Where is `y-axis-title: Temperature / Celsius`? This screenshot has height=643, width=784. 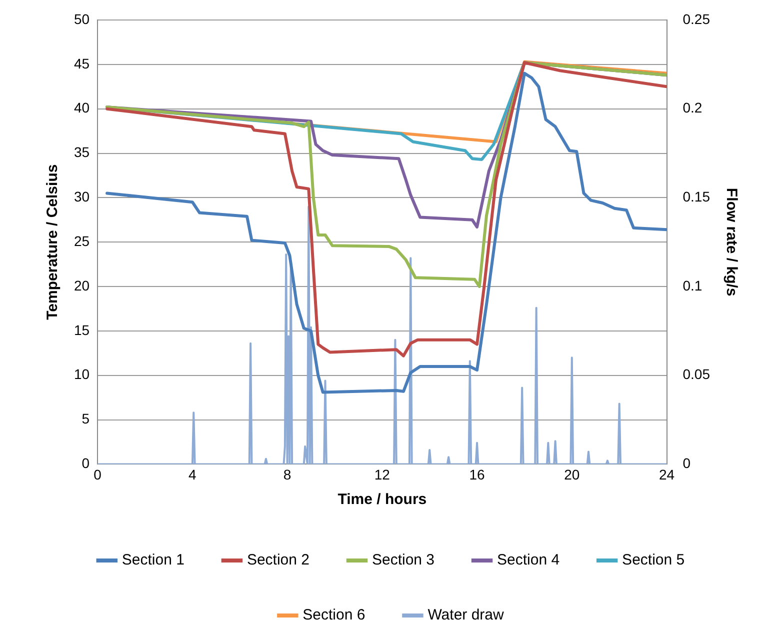 y-axis-title: Temperature / Celsius is located at coordinates (53, 242).